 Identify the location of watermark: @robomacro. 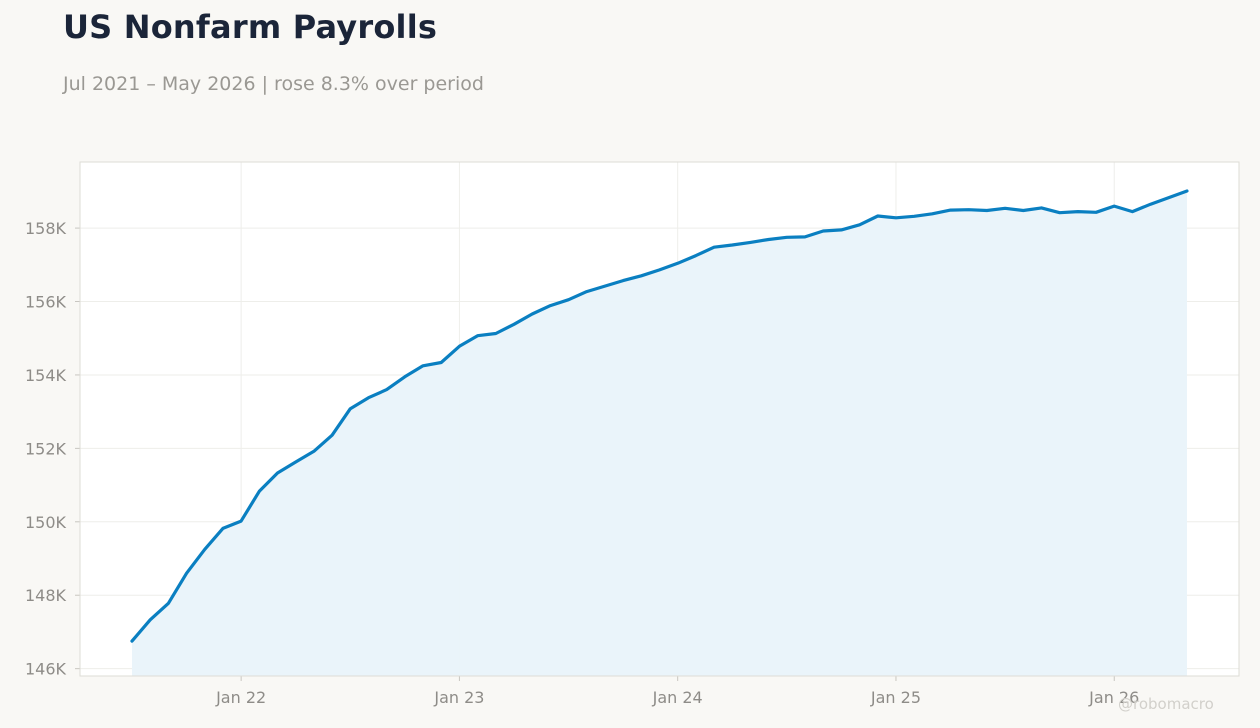
(1166, 704).